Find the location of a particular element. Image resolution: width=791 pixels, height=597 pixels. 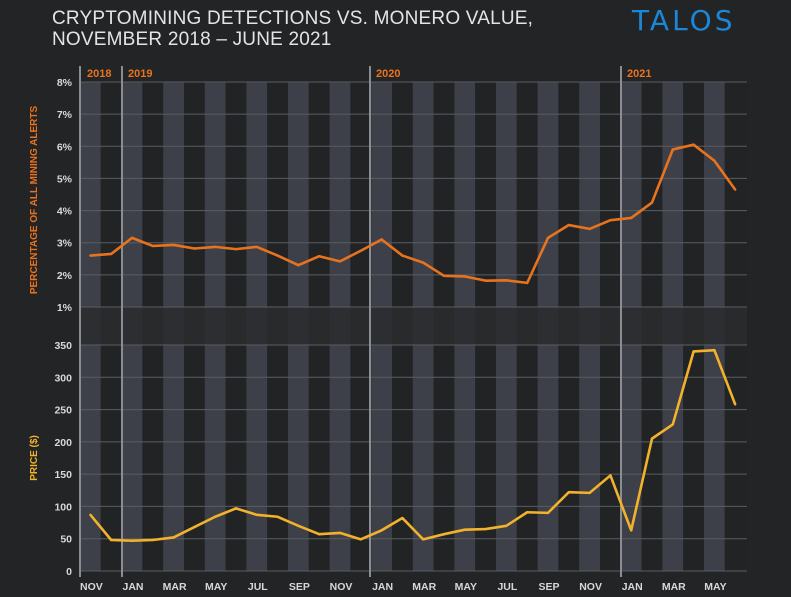

y-tick-label: 50 is located at coordinates (66, 540).